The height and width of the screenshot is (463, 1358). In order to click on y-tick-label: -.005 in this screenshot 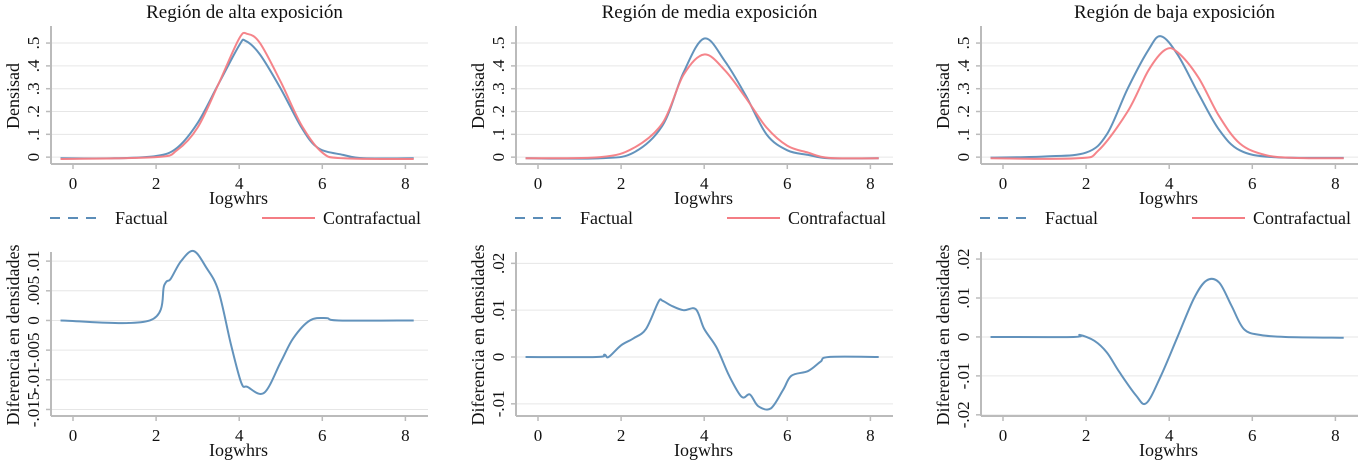, I will do `click(33, 349)`.